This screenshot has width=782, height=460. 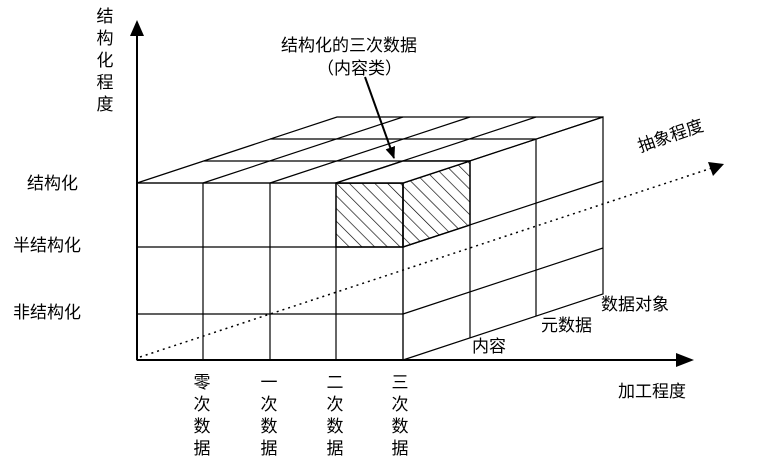 What do you see at coordinates (652, 392) in the screenshot?
I see `x-axis-title: 加工程度` at bounding box center [652, 392].